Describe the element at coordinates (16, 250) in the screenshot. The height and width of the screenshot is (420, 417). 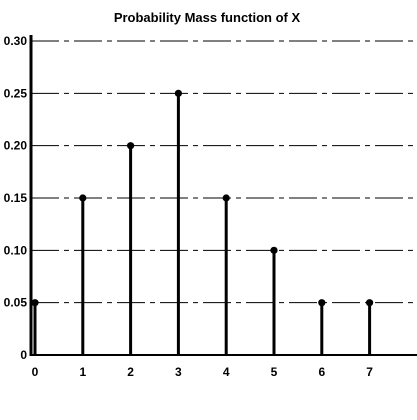
I see `y-tick-label: 0.10` at that location.